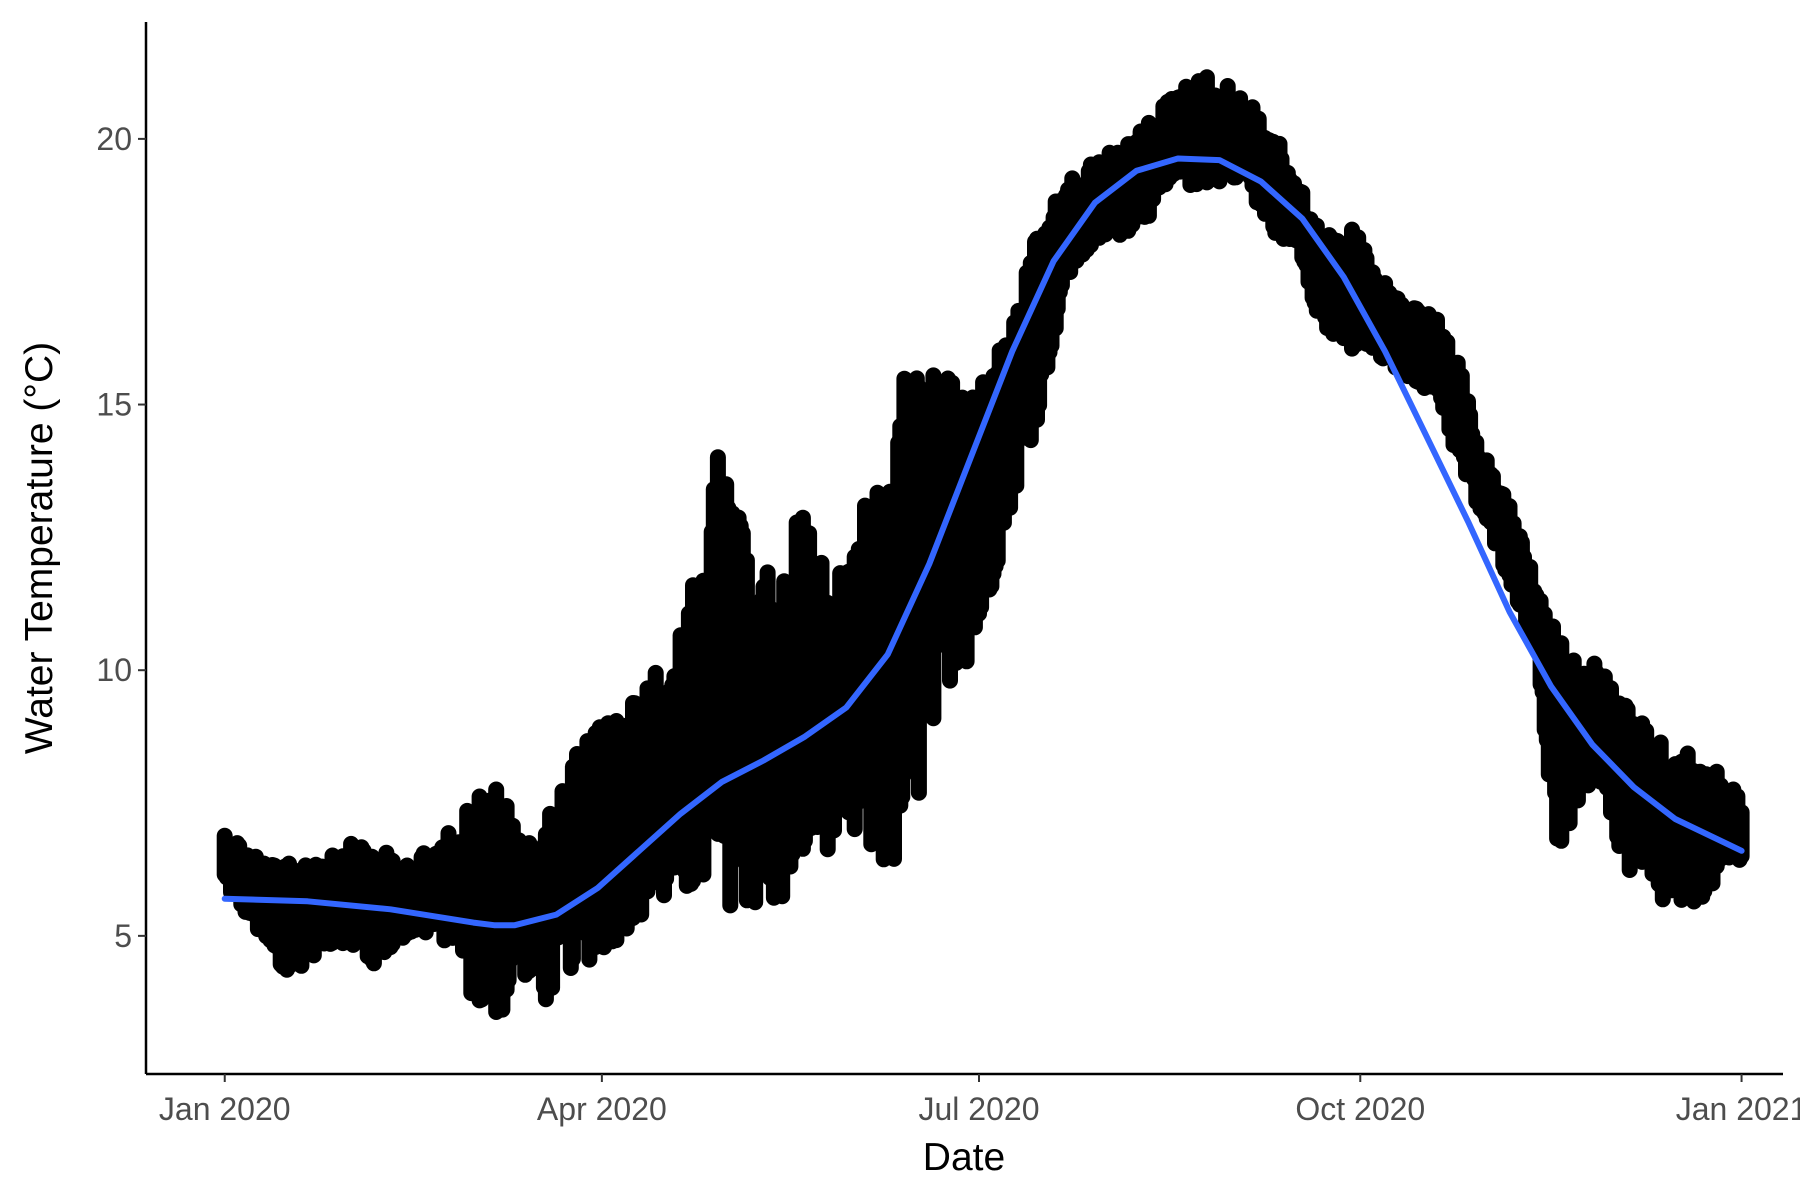 This screenshot has height=1200, width=1800. I want to click on x-axis-ticks: Jan 2020 Apr 2020 Jul 2020 Oct 2020 Jan 2021, so click(979, 1100).